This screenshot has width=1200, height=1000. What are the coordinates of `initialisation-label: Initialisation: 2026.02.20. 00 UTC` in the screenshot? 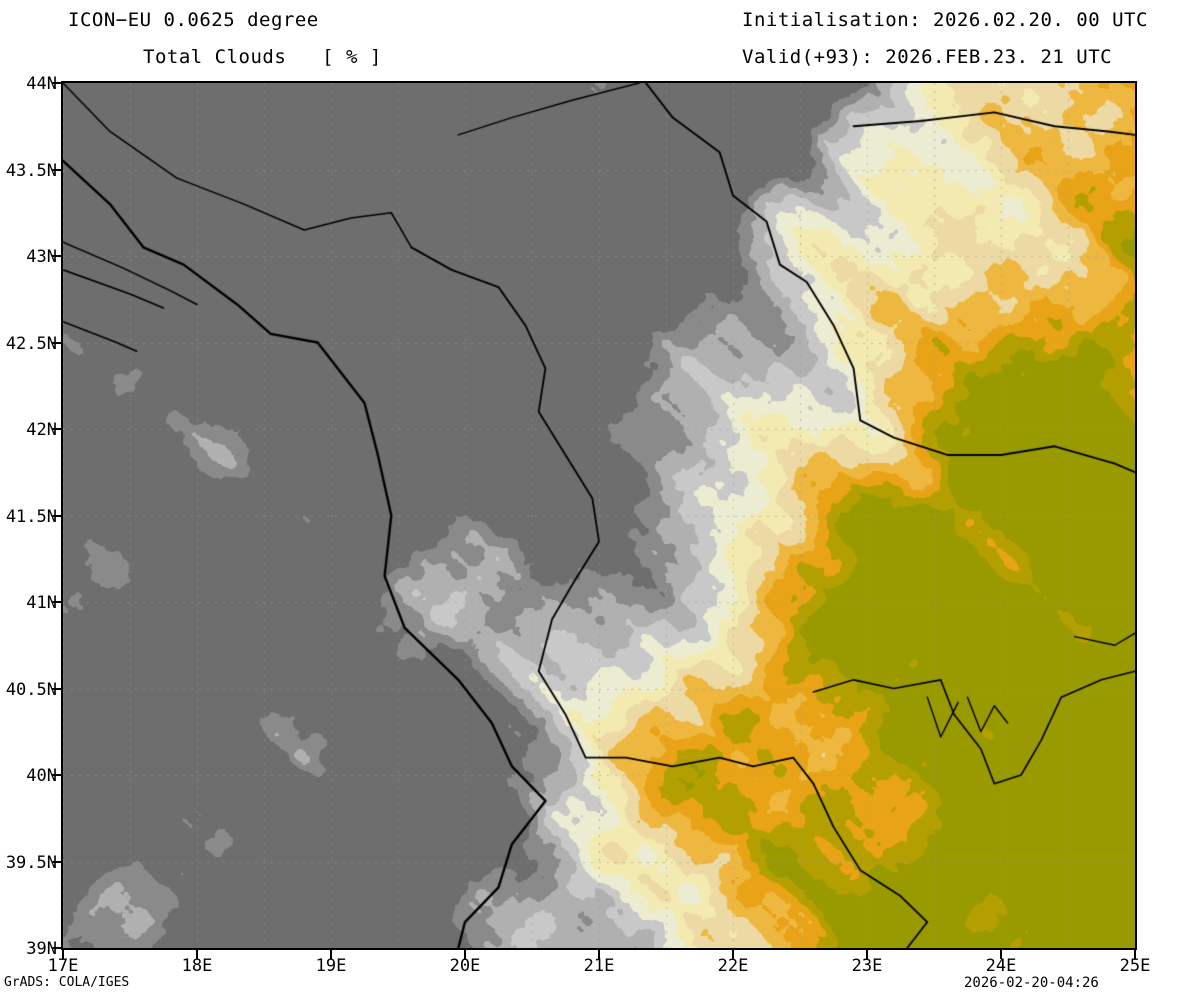 It's located at (945, 20).